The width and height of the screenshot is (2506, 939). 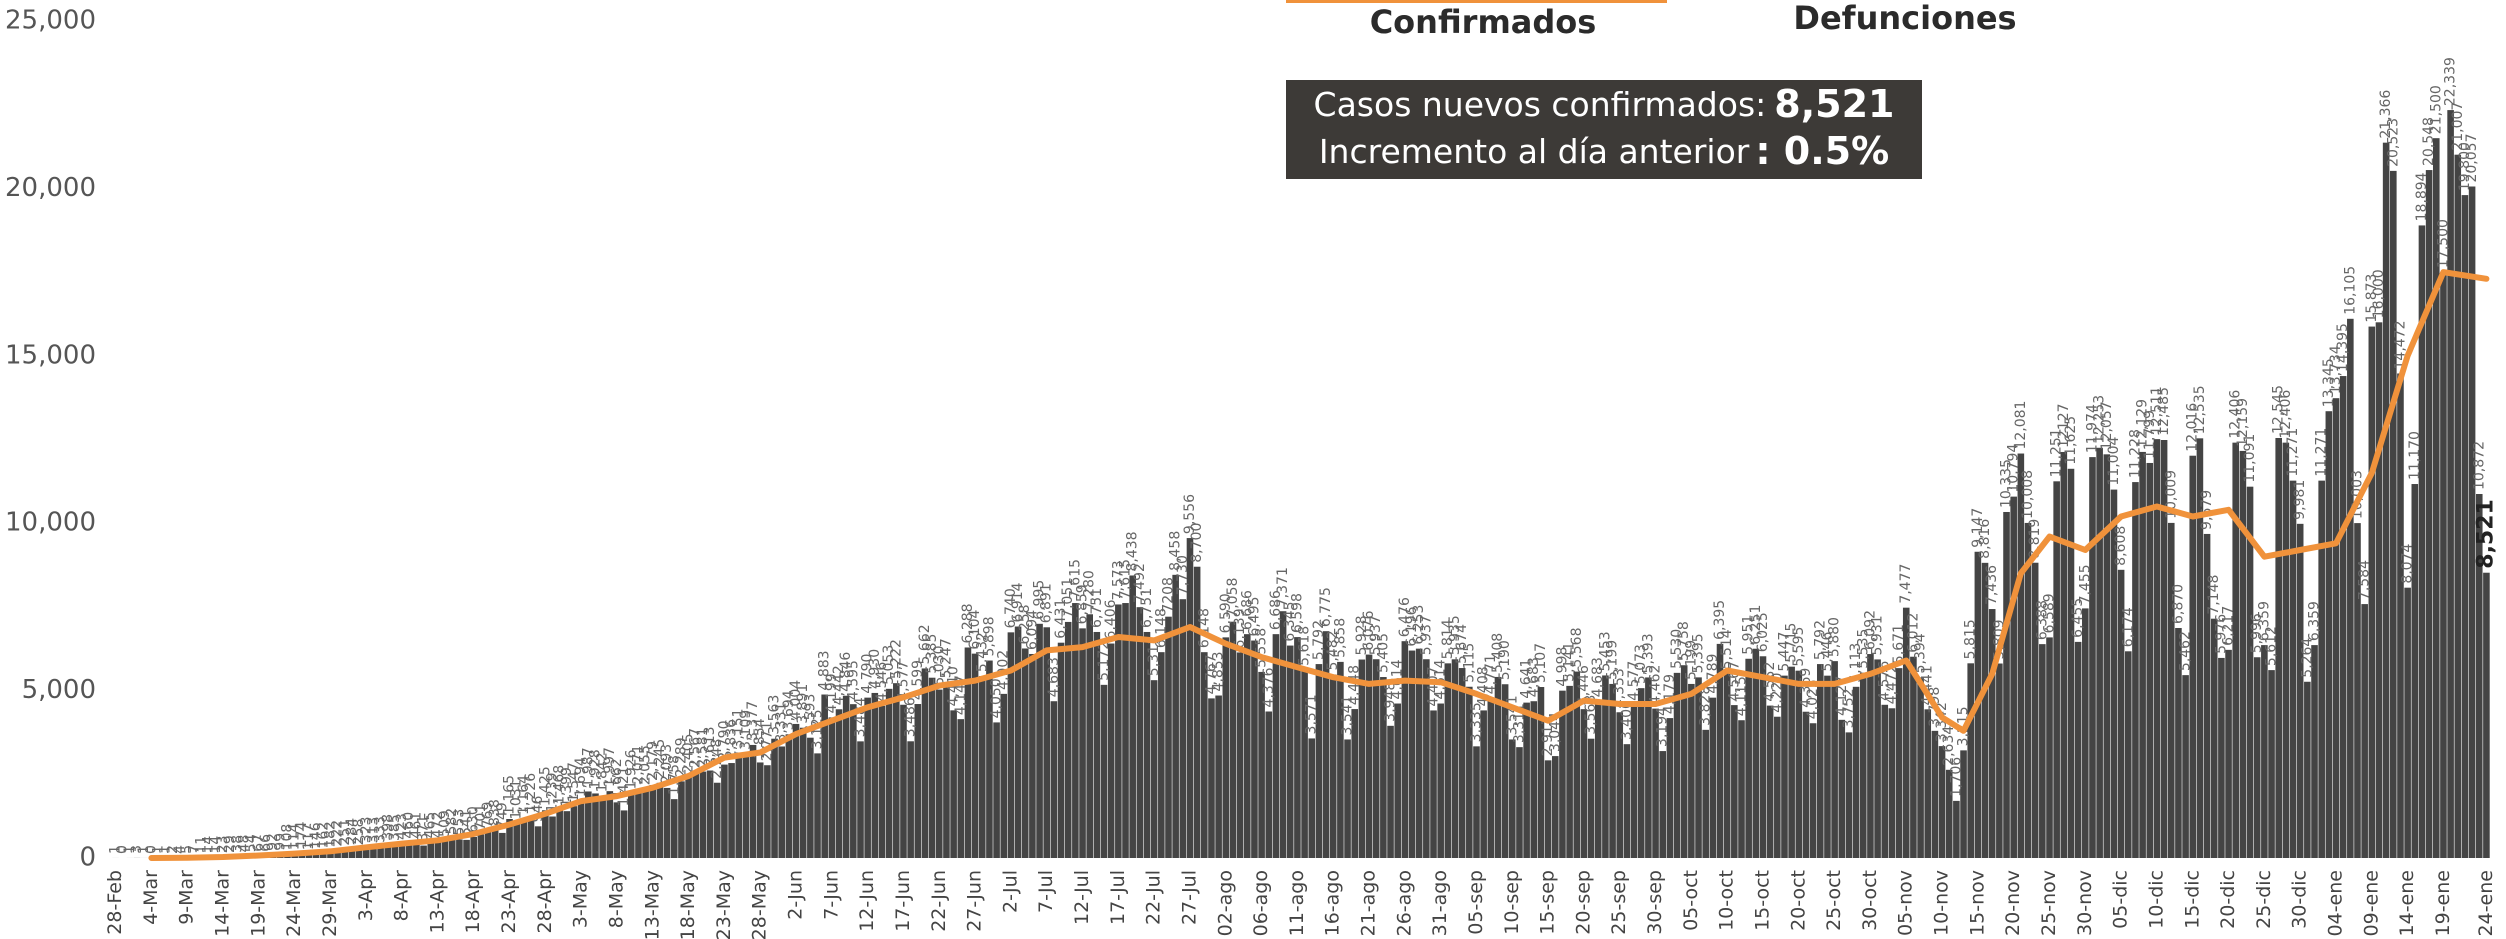 I want to click on data-label: 1, so click(x=130, y=849).